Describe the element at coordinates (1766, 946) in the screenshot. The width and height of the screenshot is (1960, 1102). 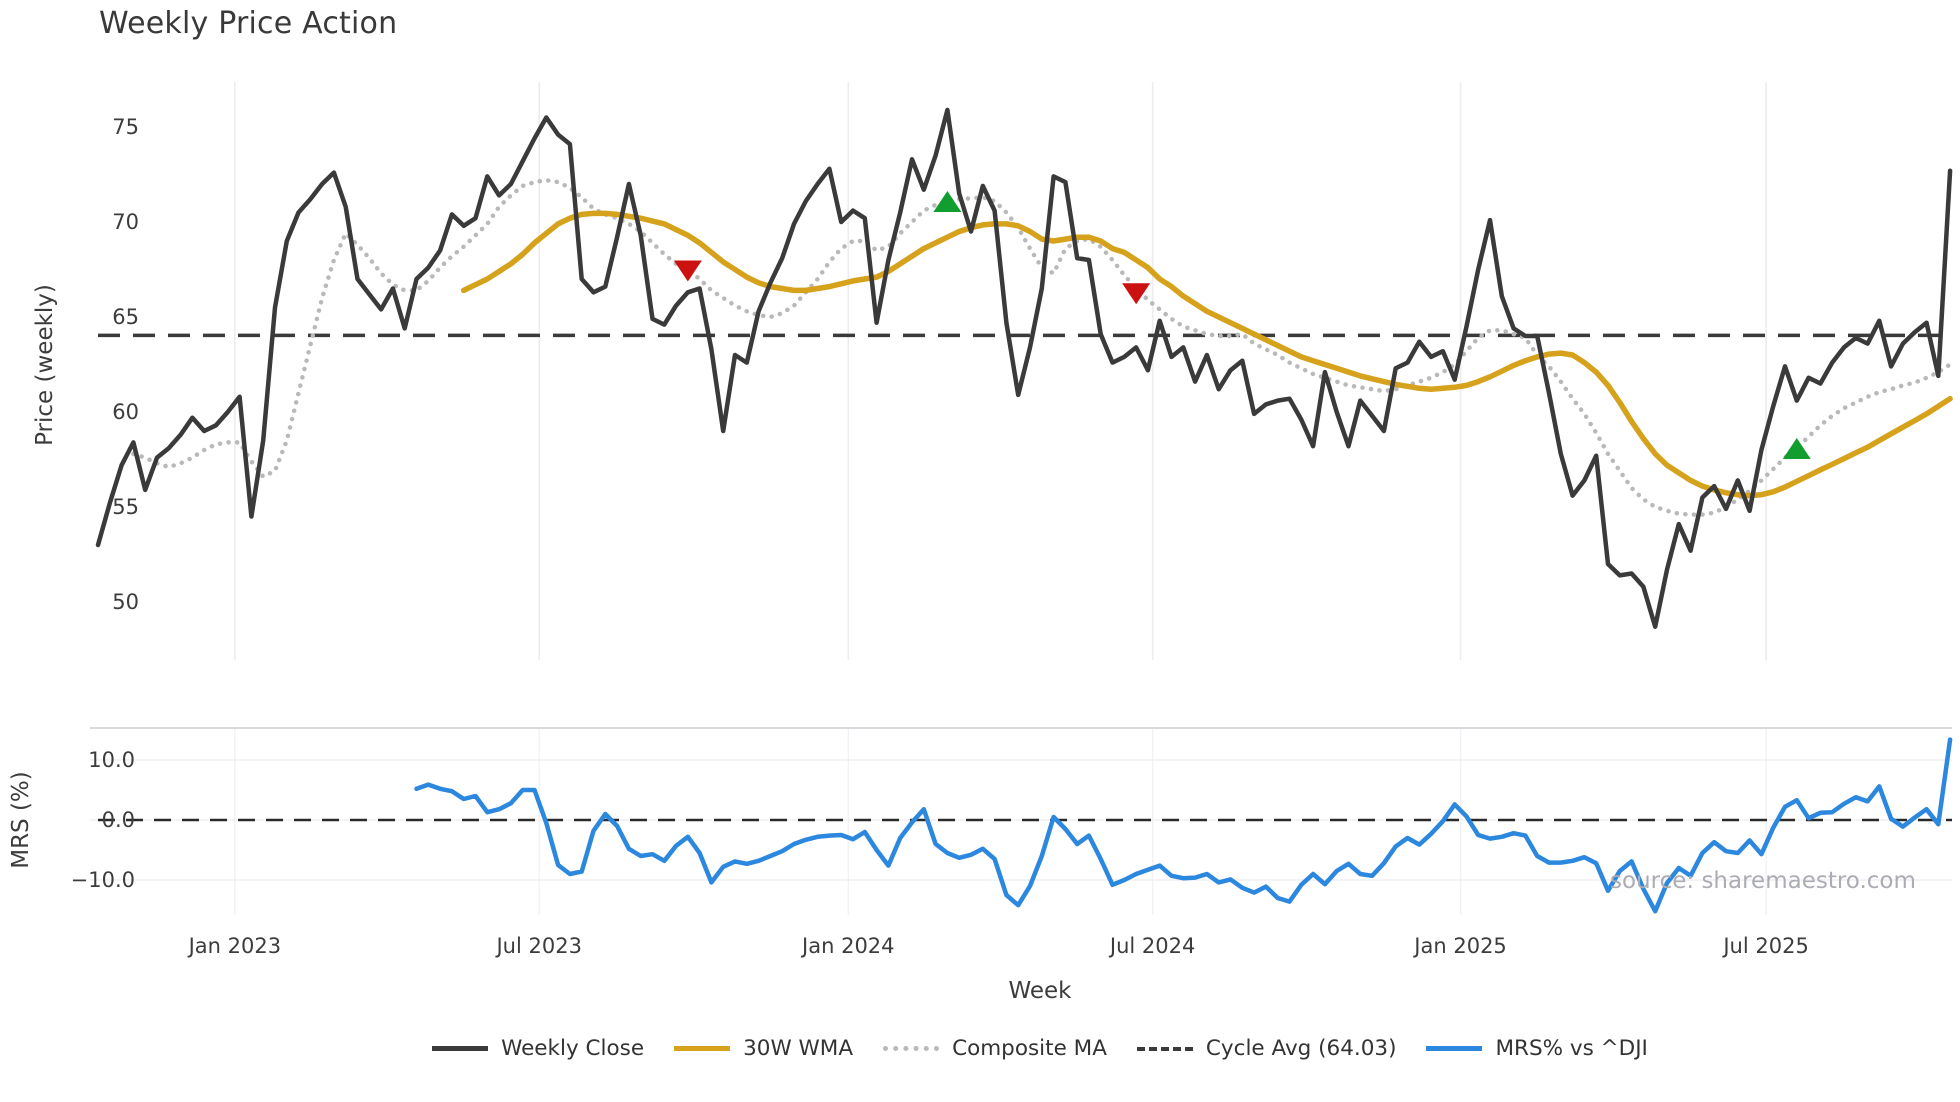
I see `x-tick: Jul 2025` at that location.